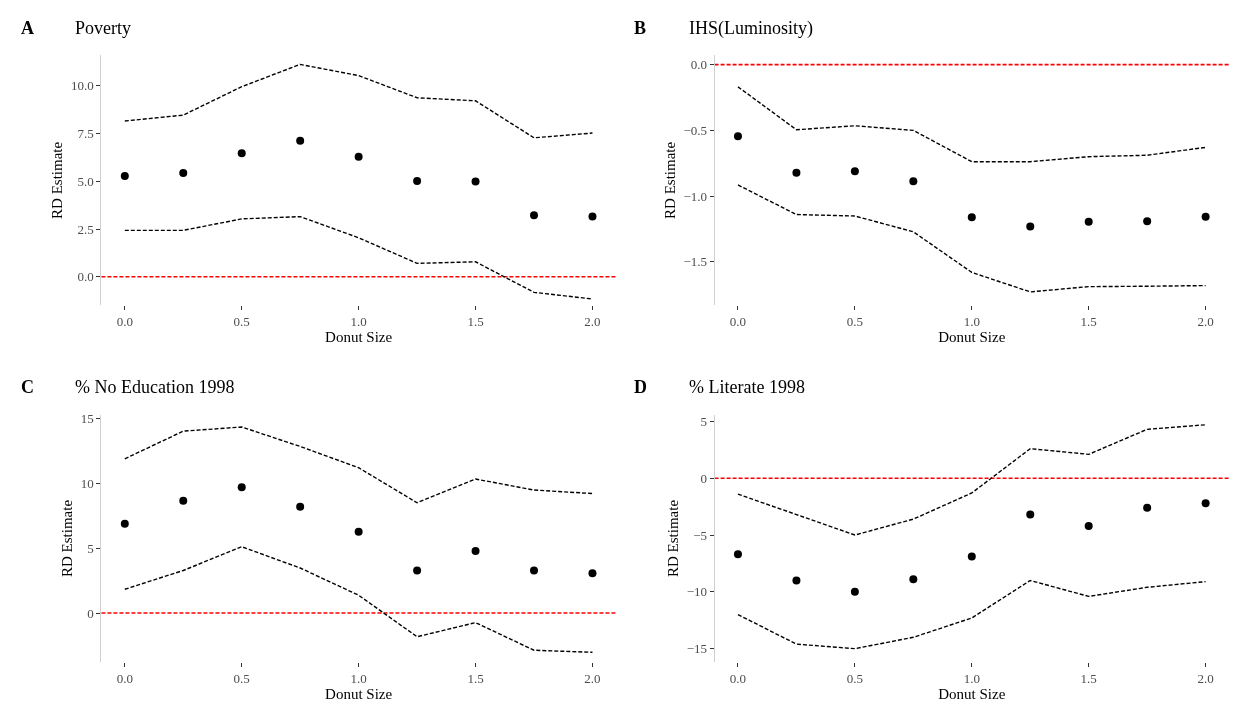  I want to click on text: A, so click(27, 28).